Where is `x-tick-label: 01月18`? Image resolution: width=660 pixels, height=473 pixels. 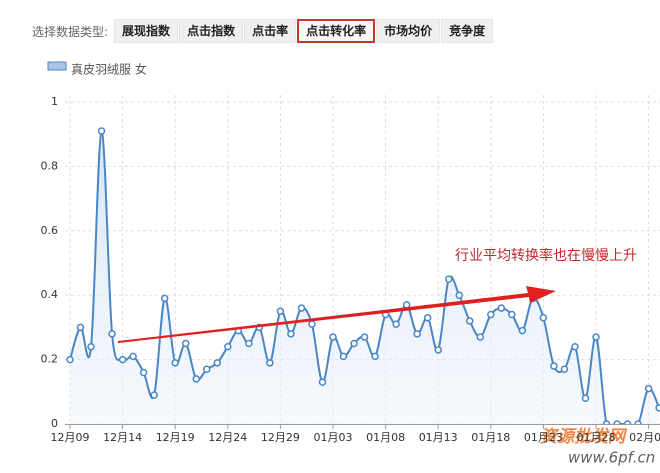 x-tick-label: 01月18 is located at coordinates (490, 437).